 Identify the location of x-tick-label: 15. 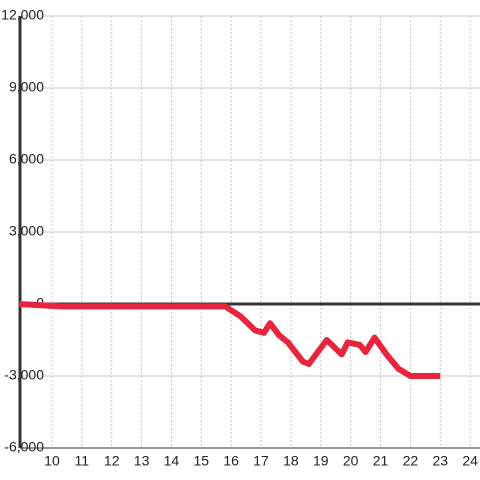
(202, 461).